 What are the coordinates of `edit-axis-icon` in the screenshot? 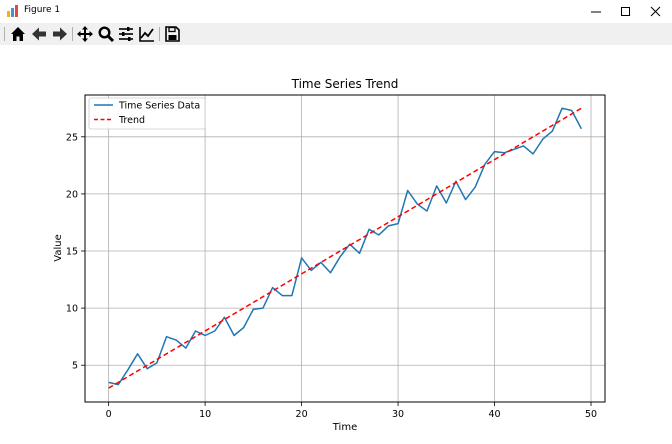 It's located at (147, 34).